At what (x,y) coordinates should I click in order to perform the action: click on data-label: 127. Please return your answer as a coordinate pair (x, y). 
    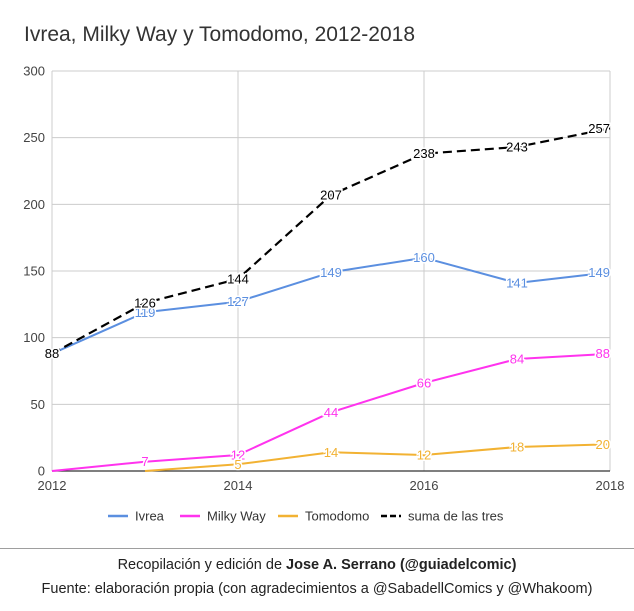
    Looking at the image, I should click on (238, 301).